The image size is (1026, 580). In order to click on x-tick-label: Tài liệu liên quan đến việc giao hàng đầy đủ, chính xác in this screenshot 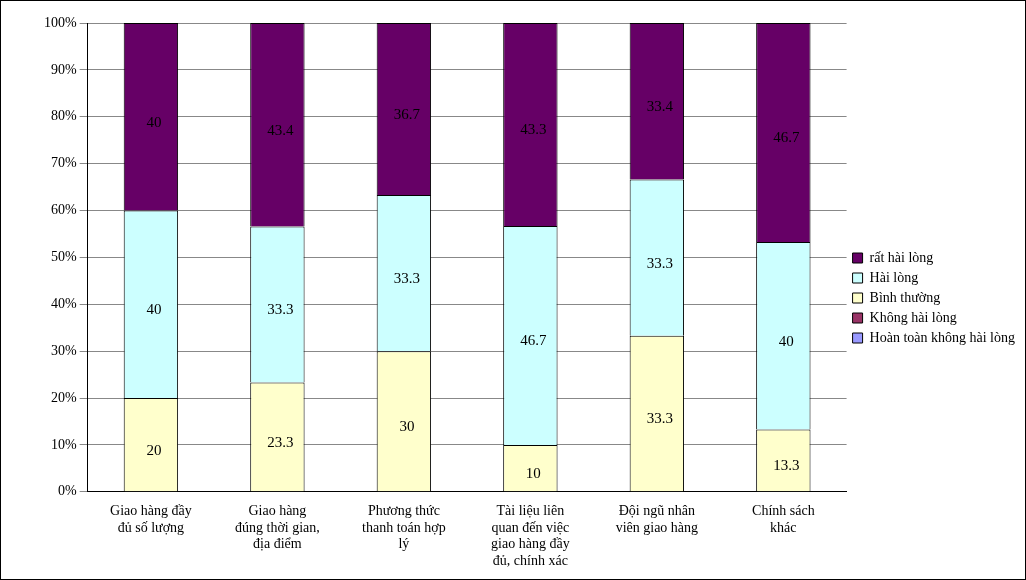, I will do `click(530, 535)`.